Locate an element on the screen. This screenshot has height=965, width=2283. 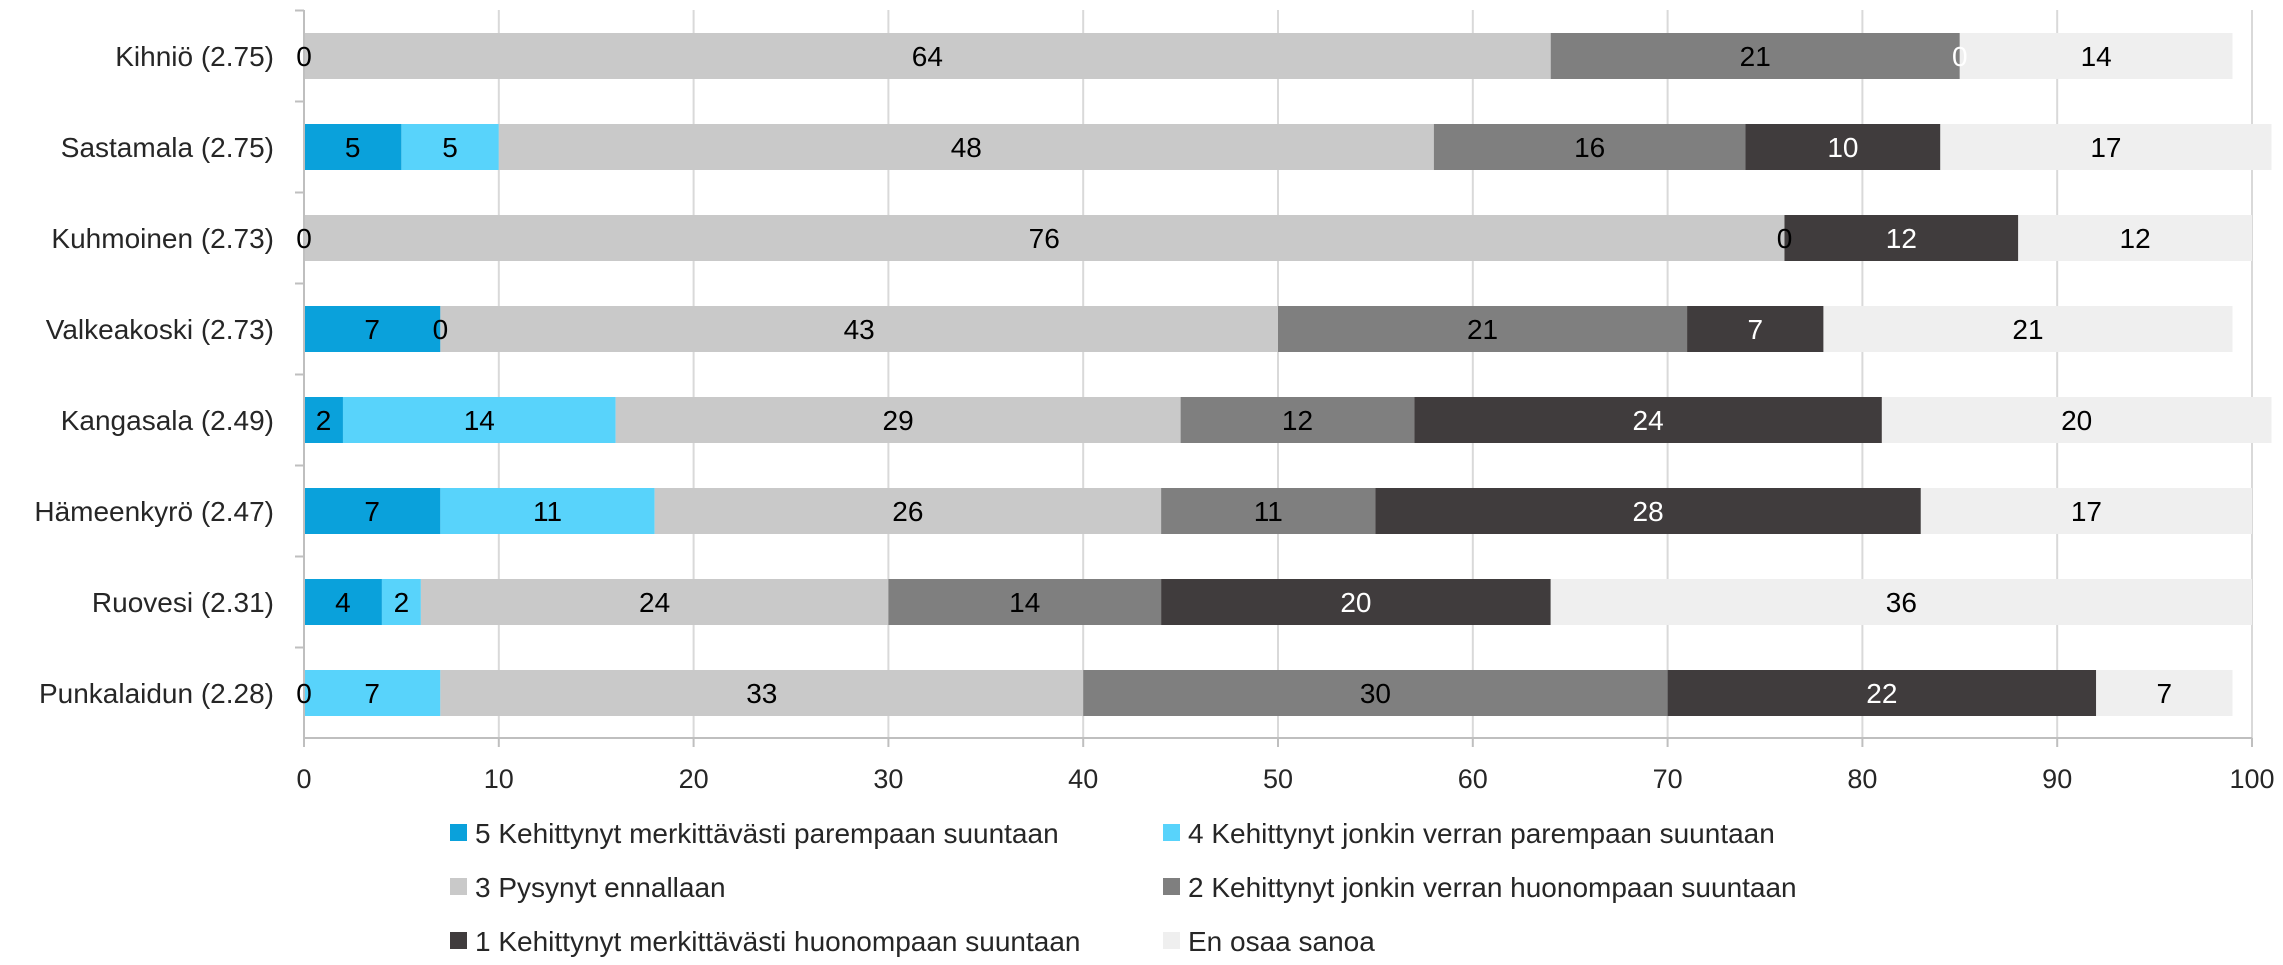
data-label: 36 is located at coordinates (1901, 602).